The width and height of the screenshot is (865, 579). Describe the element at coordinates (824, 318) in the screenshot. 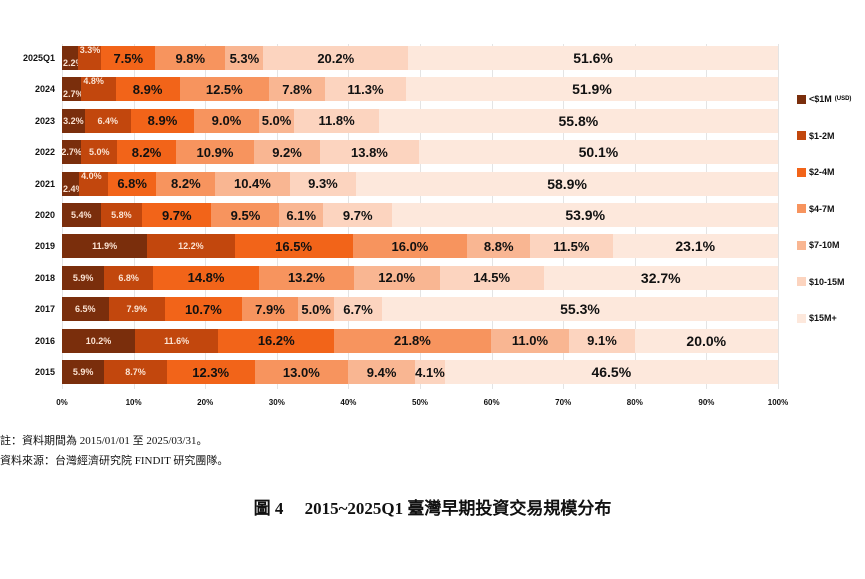

I see `legend-item: $15M+` at that location.